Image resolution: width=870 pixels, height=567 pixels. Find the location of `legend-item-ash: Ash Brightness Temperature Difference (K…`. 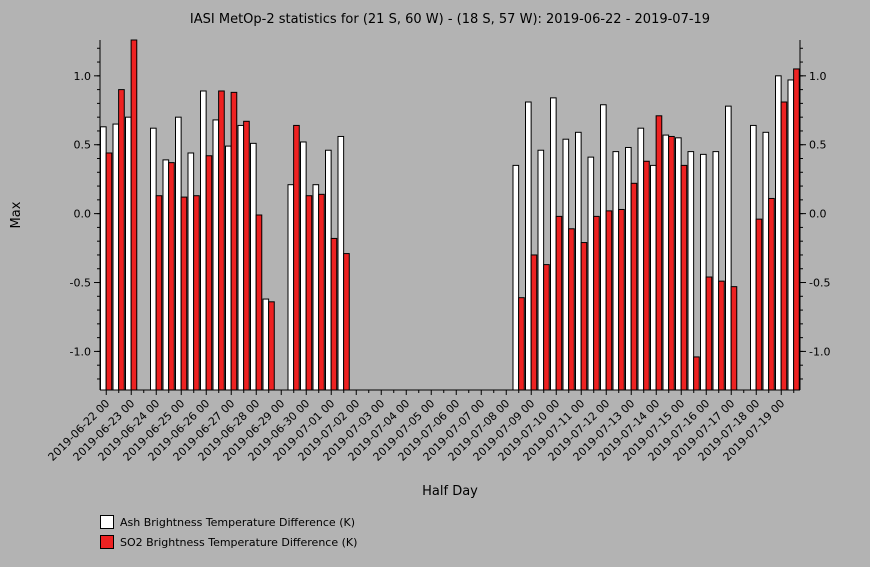

legend-item-ash: Ash Brightness Temperature Difference (K… is located at coordinates (228, 522).